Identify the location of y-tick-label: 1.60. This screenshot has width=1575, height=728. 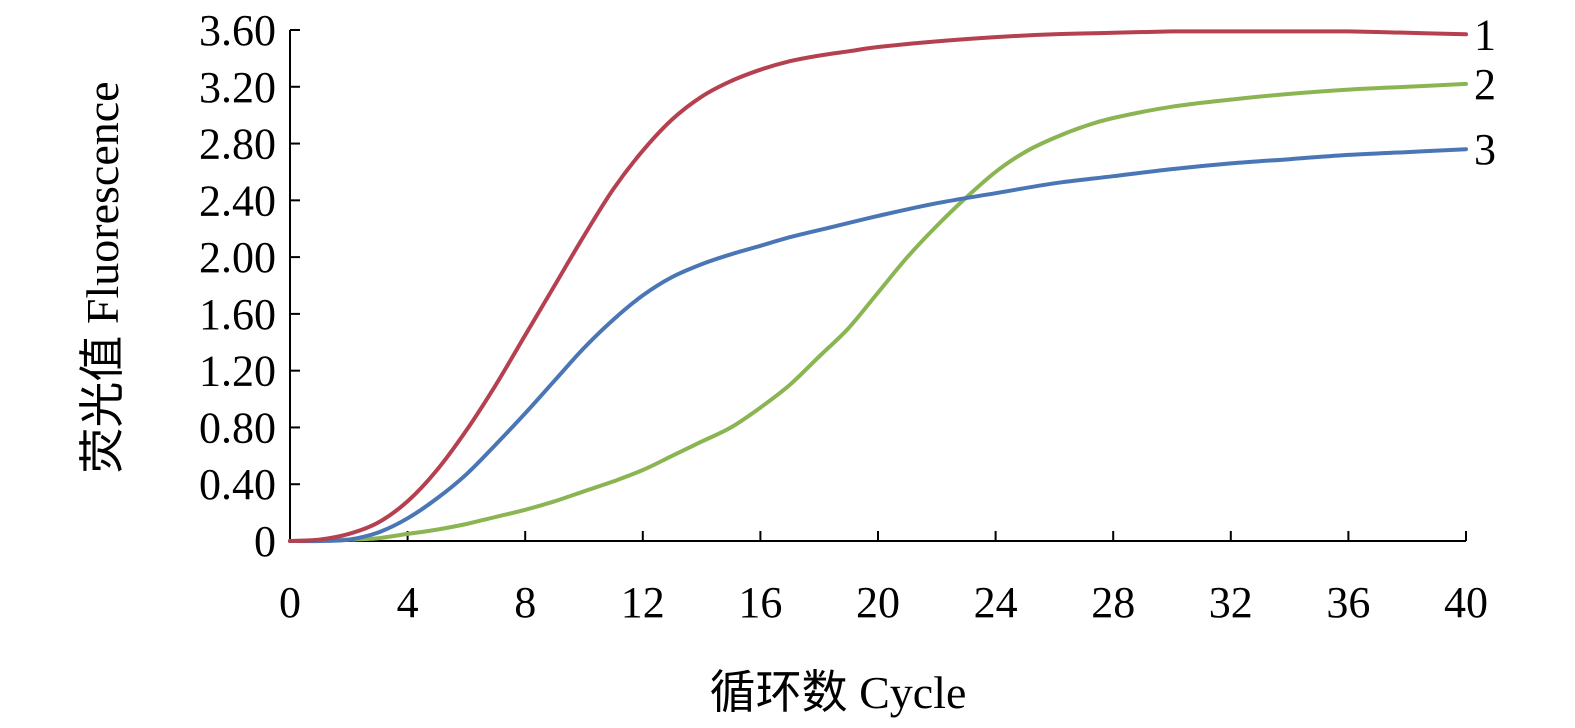
(237, 314).